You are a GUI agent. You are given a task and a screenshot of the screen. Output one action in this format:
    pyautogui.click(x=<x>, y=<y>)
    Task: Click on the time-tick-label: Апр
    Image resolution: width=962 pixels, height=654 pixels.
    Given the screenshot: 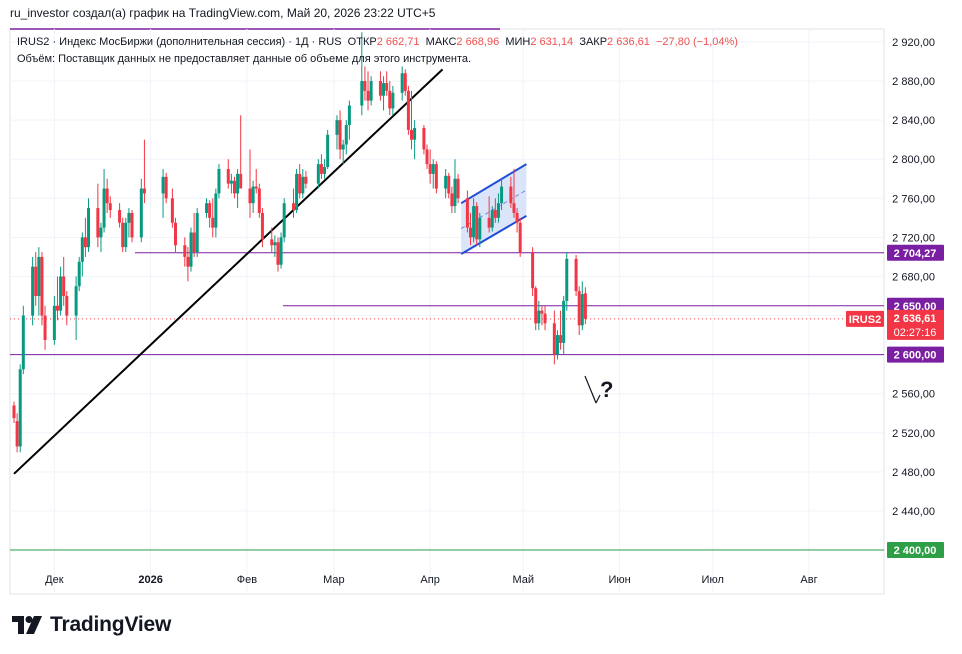 What is the action you would take?
    pyautogui.click(x=429, y=580)
    